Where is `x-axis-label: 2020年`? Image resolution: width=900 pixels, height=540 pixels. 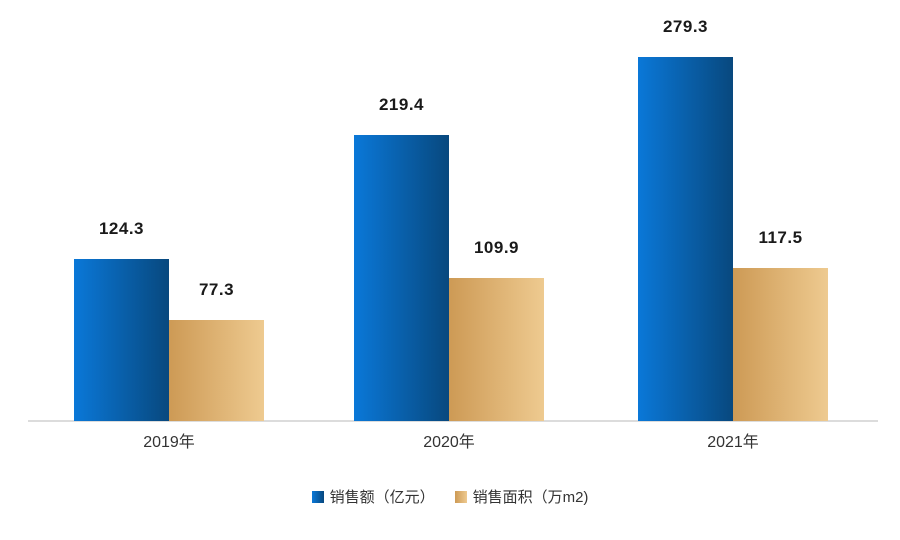 x-axis-label: 2020年 is located at coordinates (449, 442).